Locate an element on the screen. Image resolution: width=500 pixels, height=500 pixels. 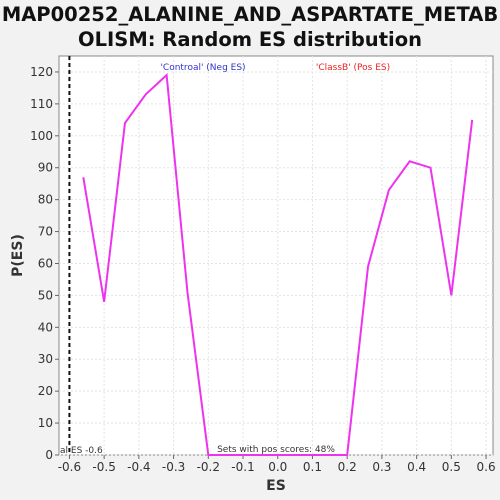
chart-title-line-1: MAP00252_ALANINE_AND_ASPARTATE_METAB is located at coordinates (250, 14).